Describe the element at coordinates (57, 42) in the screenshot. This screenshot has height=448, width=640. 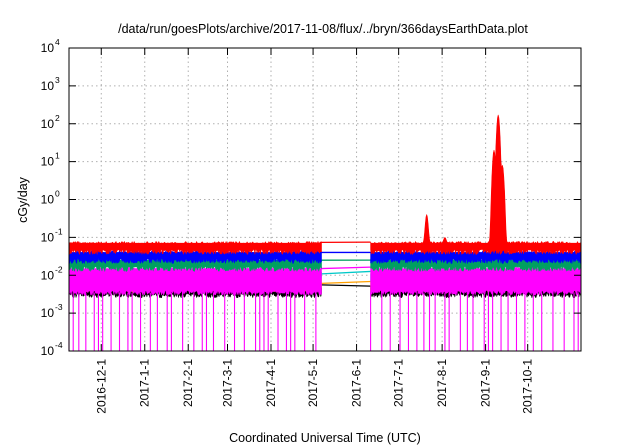
I see `y-tick-exponent: 4` at that location.